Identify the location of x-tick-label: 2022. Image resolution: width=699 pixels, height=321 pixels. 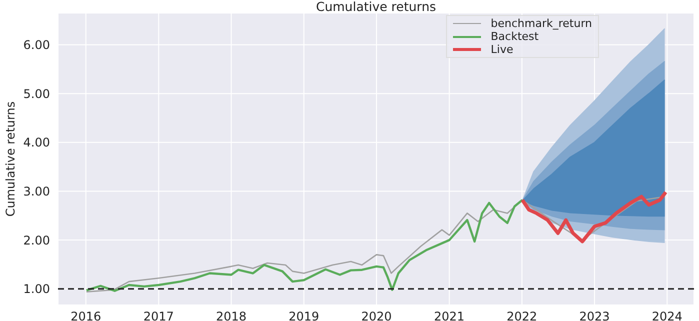
(522, 315).